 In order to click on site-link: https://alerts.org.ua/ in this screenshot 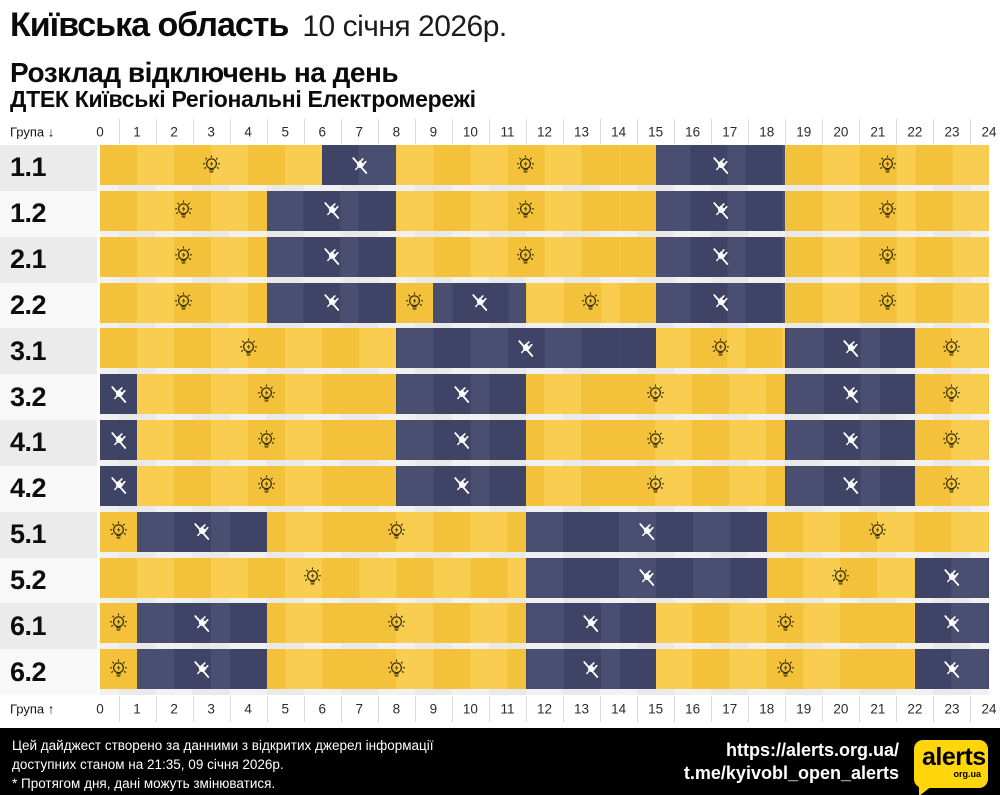, I will do `click(812, 750)`.